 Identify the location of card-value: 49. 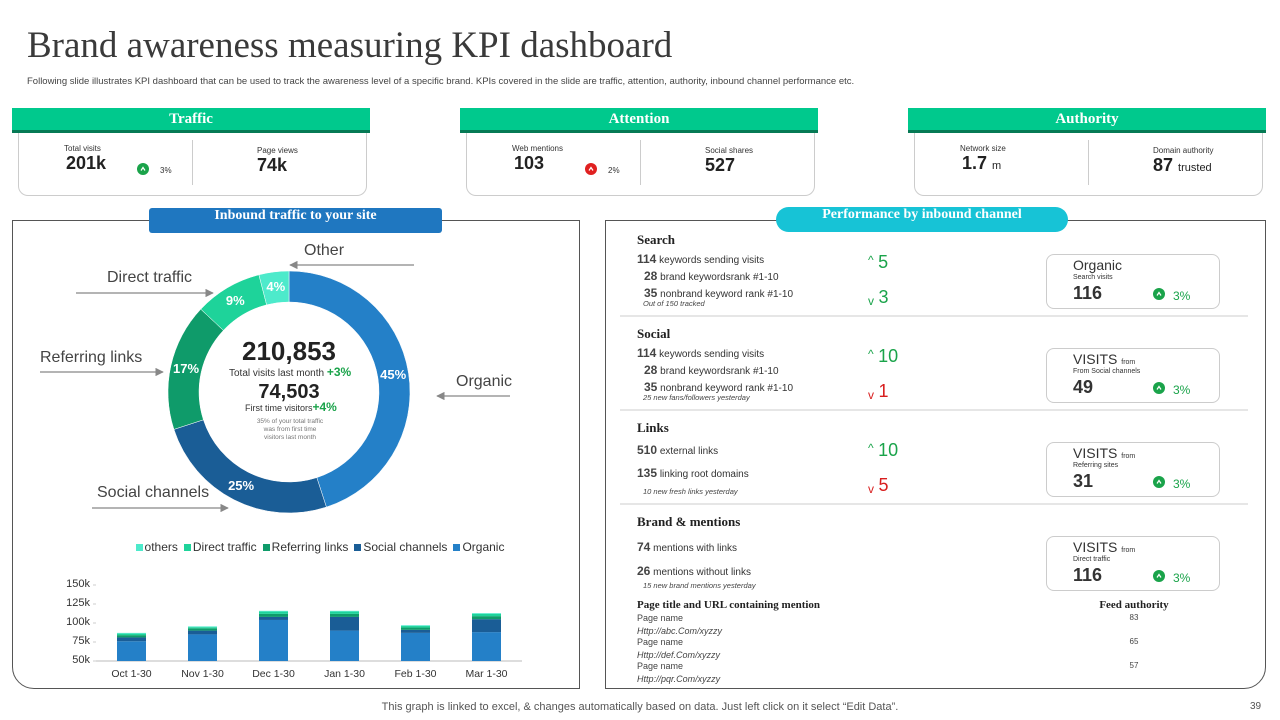
(1083, 387).